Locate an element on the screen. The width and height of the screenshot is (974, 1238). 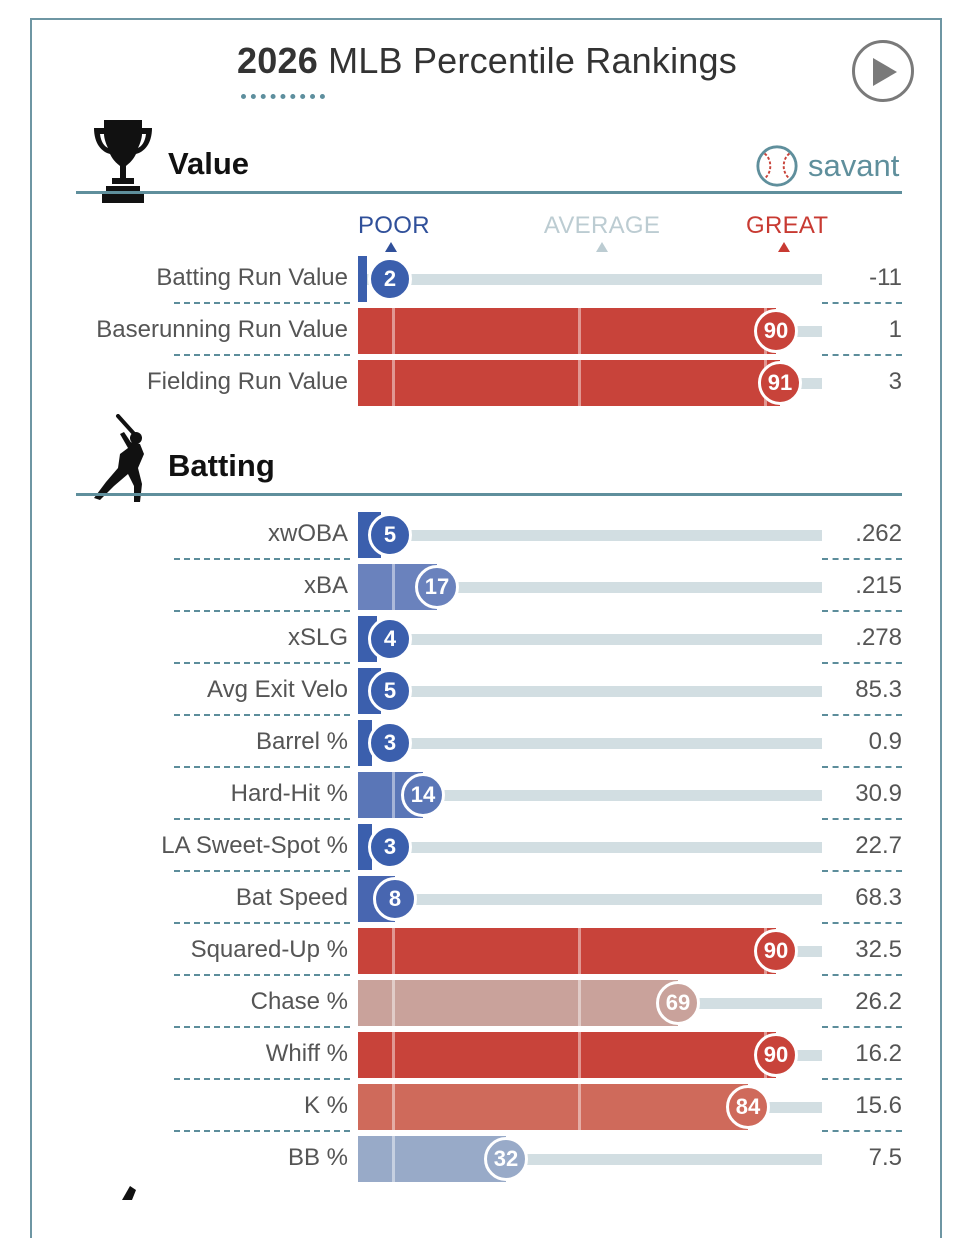
savant-brand: savant is located at coordinates (854, 165).